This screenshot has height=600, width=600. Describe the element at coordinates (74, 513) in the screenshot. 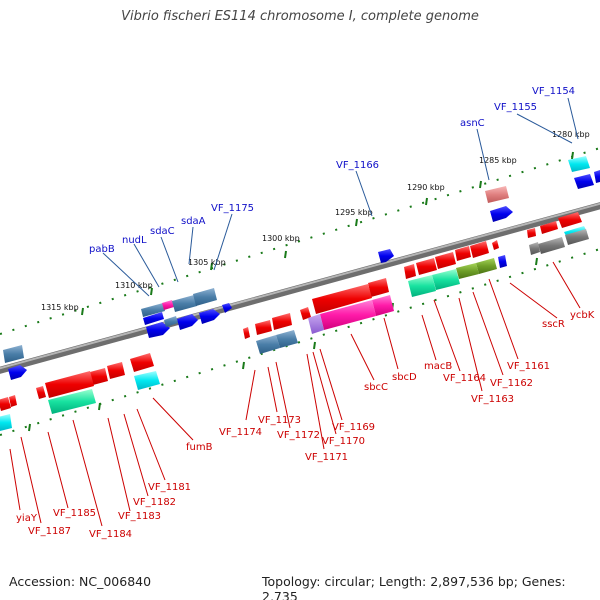

I see `gene-label-vf1185: VF_1185` at that location.